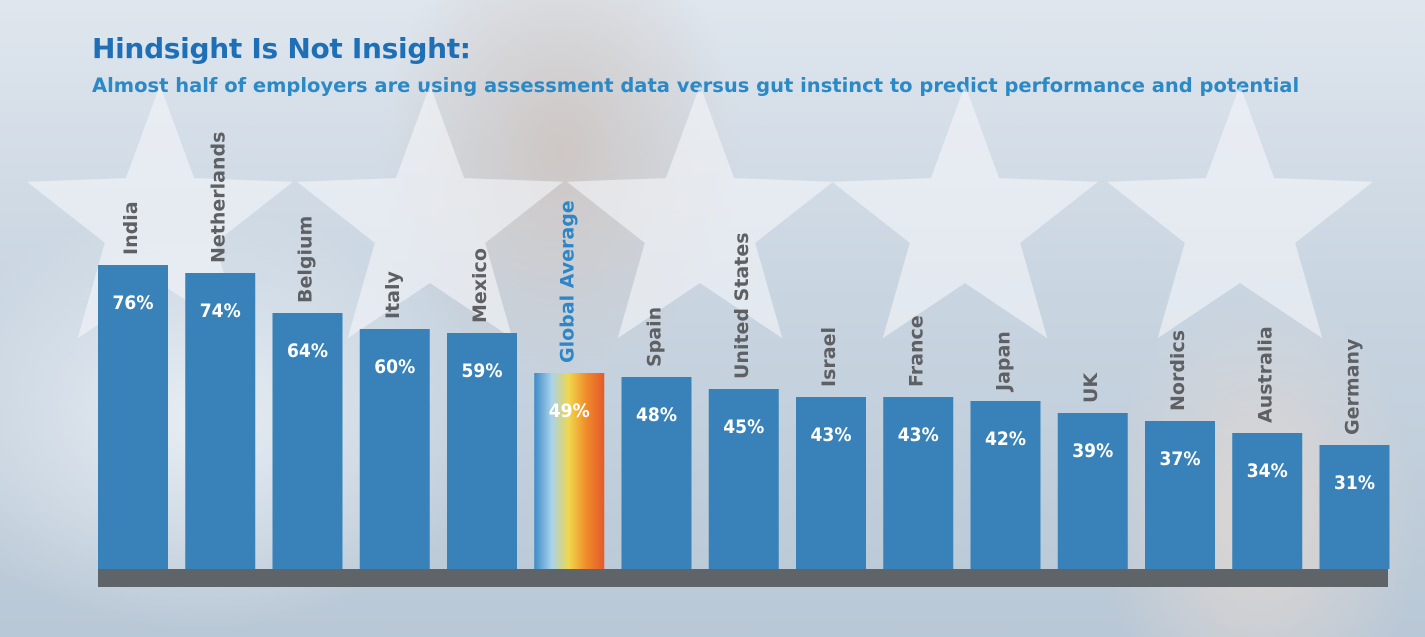  I want to click on chart-title: Hindsight Is Not Insight:, so click(281, 48).